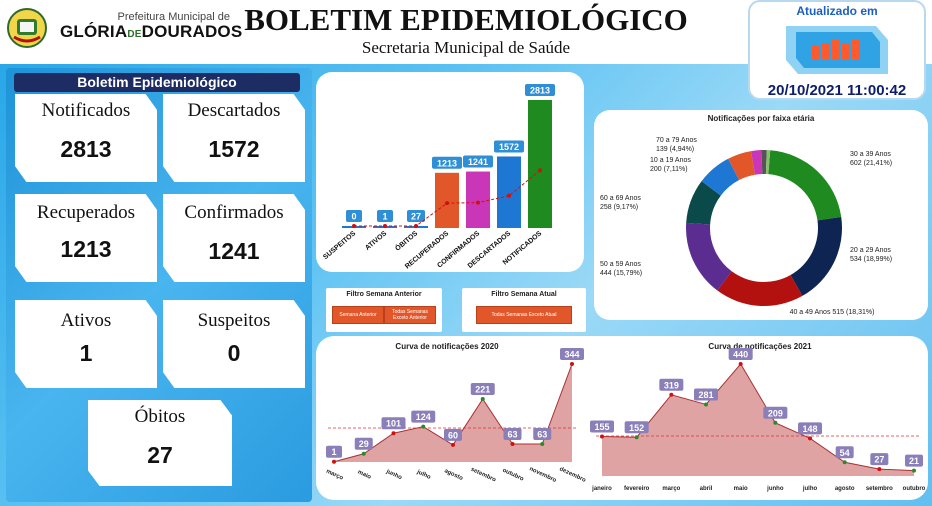  I want to click on donut-slice-value: 534 (18,99%), so click(871, 259).